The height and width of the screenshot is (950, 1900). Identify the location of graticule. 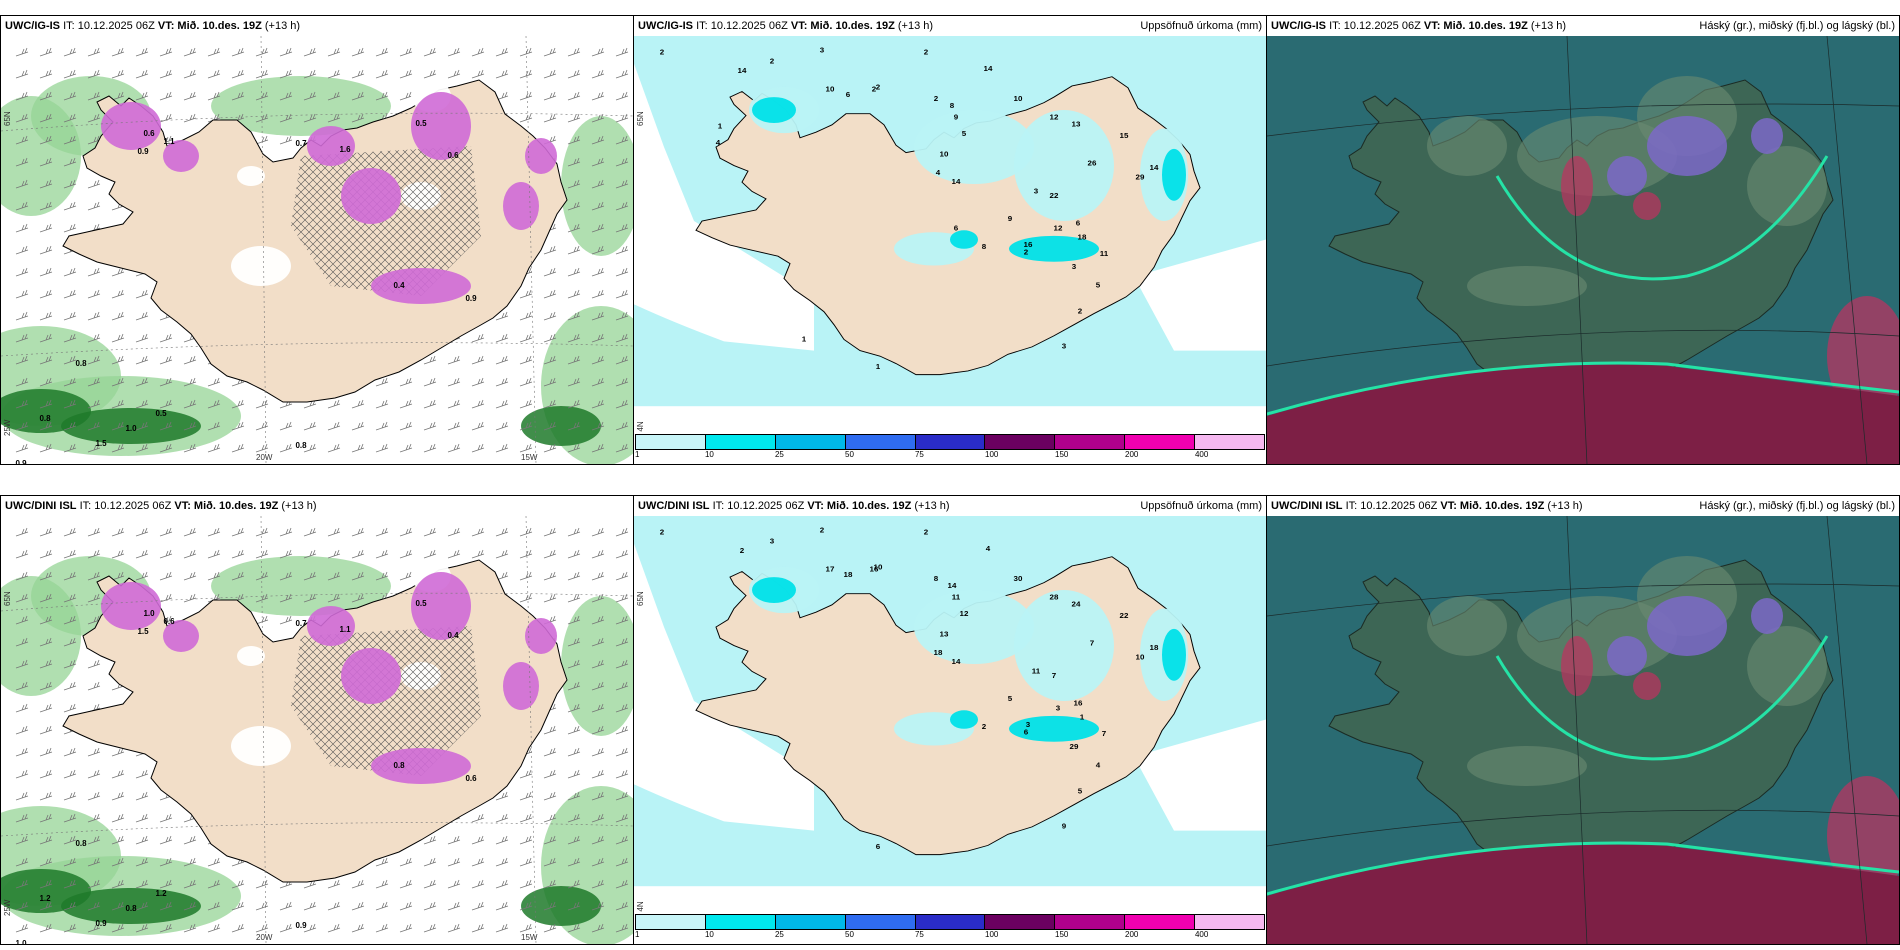
(317, 250).